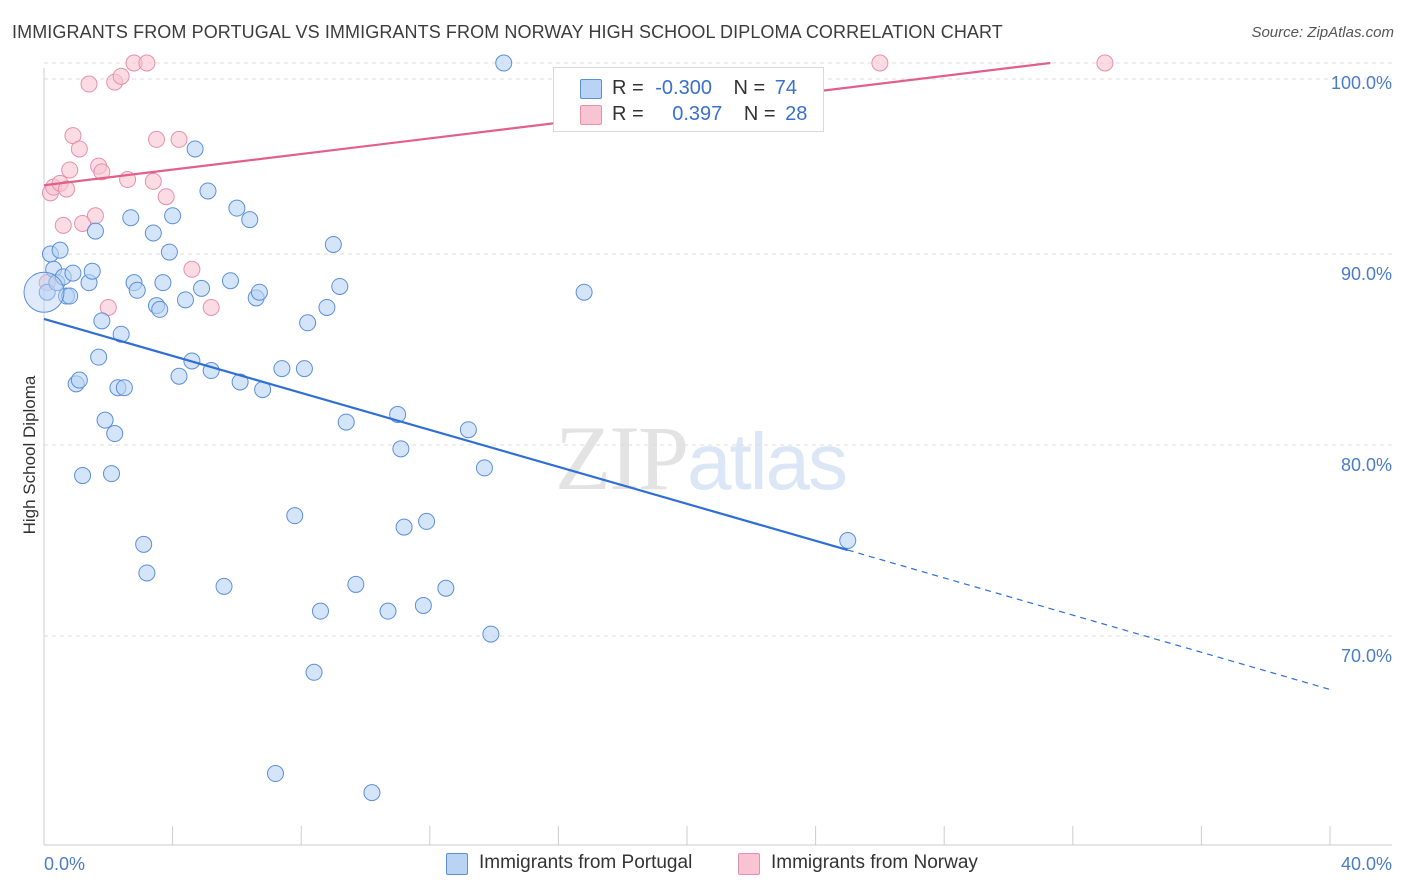  I want to click on y-tick-label: 80.0%, so click(1366, 465).